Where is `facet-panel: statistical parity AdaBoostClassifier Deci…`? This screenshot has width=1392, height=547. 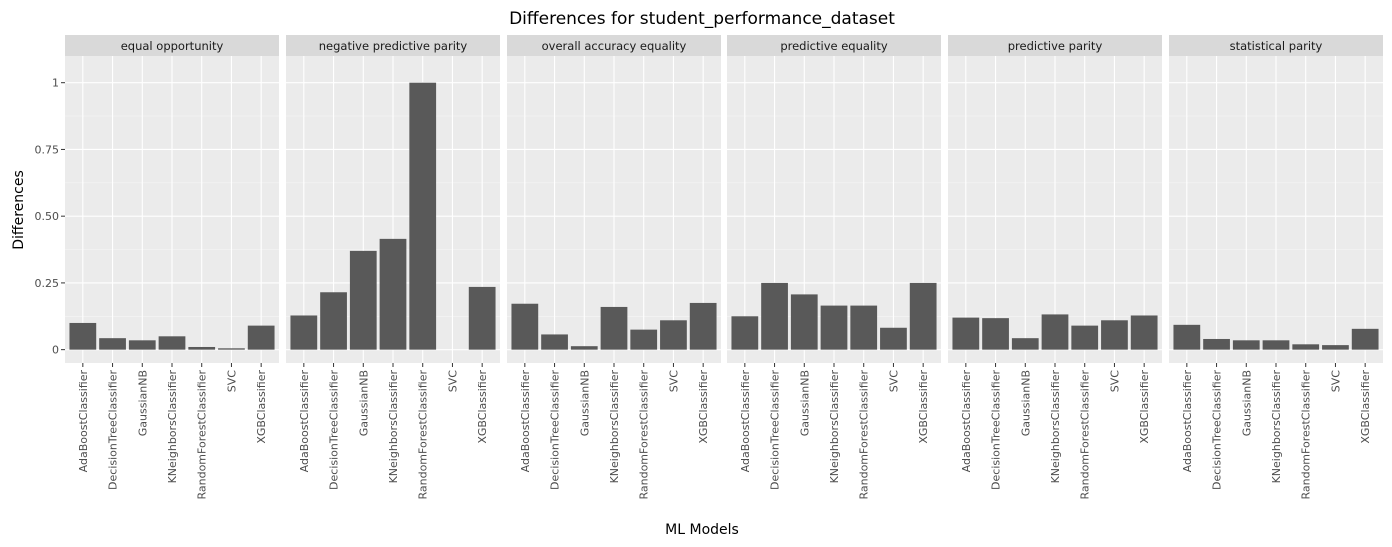
facet-panel: statistical parity AdaBoostClassifier Deci… is located at coordinates (1276, 267).